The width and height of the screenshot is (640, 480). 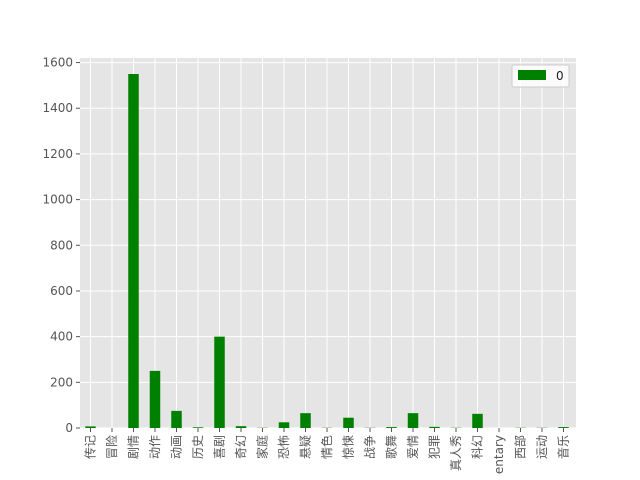 What do you see at coordinates (57, 108) in the screenshot?
I see `y-tick-label: 1400` at bounding box center [57, 108].